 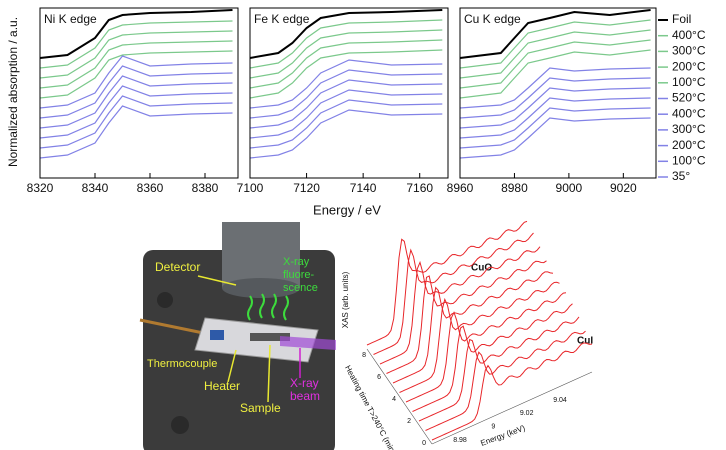 What do you see at coordinates (205, 188) in the screenshot?
I see `x-tick-label: 8380` at bounding box center [205, 188].